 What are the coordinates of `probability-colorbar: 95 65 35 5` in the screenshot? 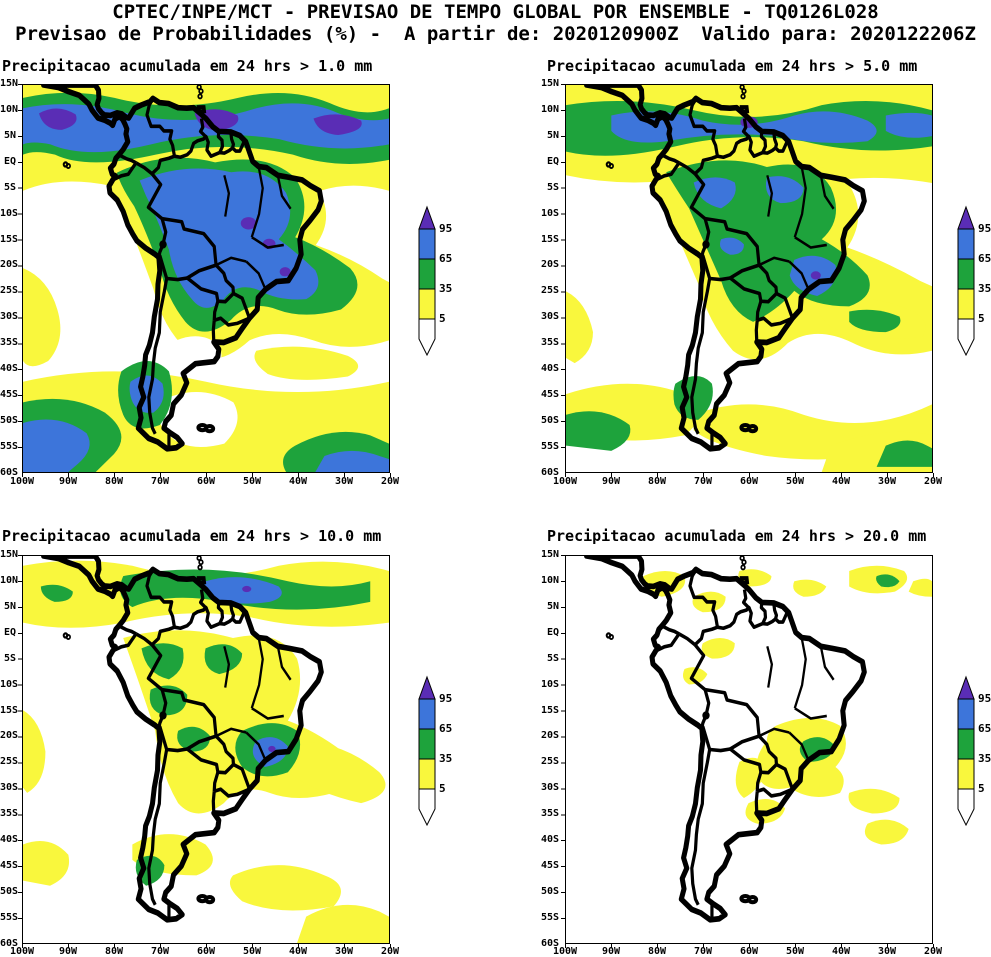 It's located at (440, 751).